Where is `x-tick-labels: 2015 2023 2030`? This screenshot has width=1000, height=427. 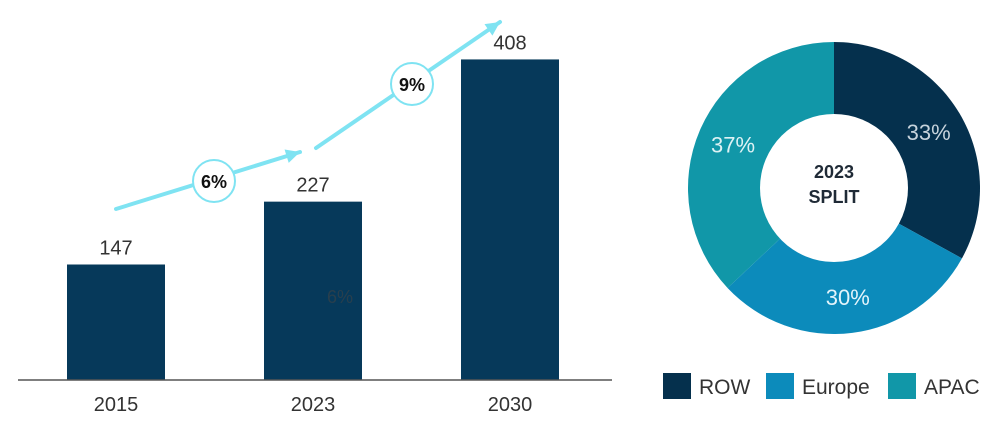
x-tick-labels: 2015 2023 2030 is located at coordinates (313, 405).